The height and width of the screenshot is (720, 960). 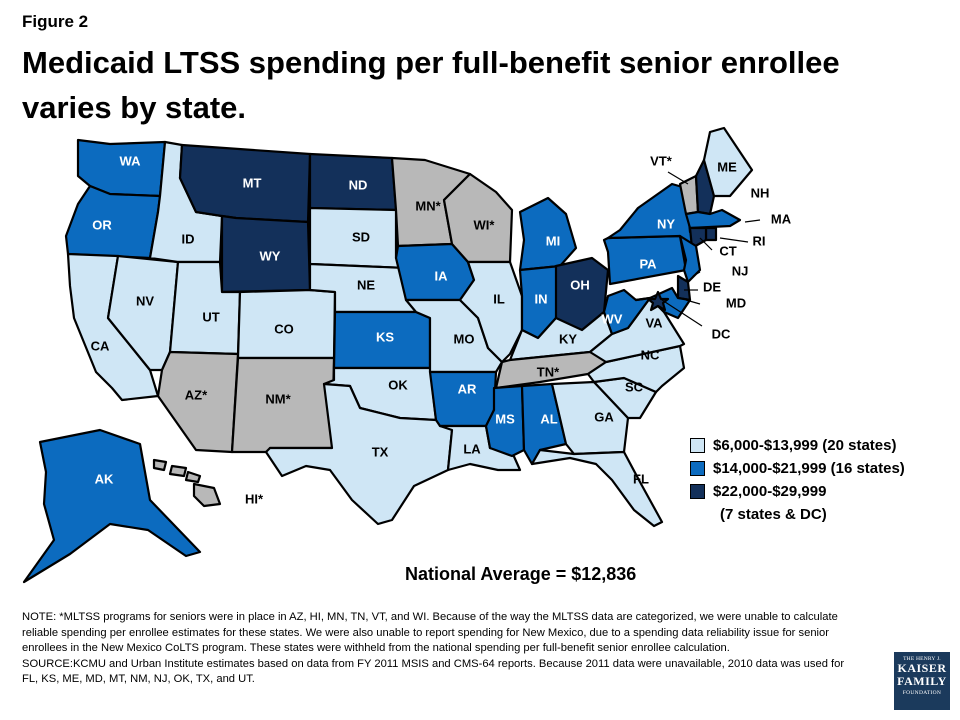 What do you see at coordinates (760, 192) in the screenshot?
I see `state-label-nh: NH` at bounding box center [760, 192].